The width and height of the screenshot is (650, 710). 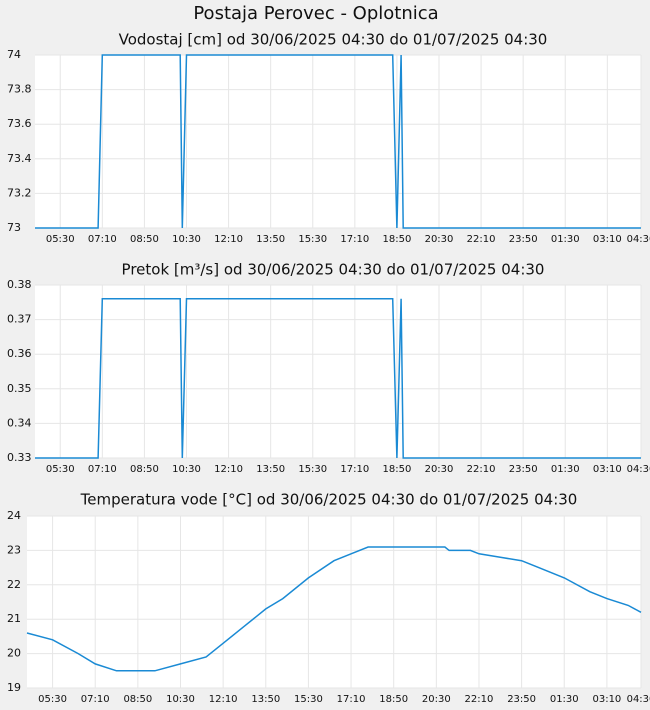 What do you see at coordinates (14, 687) in the screenshot?
I see `y-tick-label: 19` at bounding box center [14, 687].